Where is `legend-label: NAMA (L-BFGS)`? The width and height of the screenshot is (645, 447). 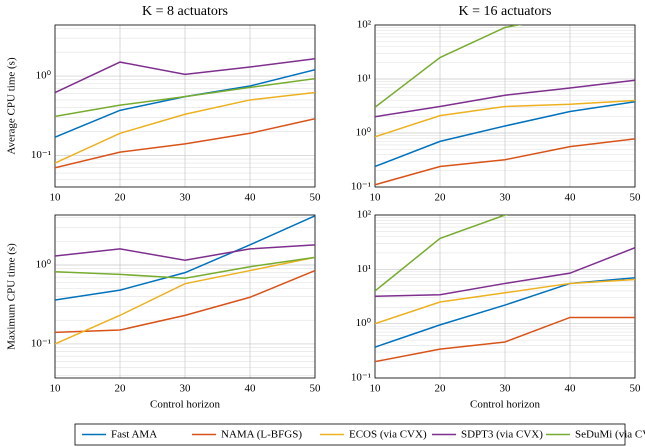
legend-label: NAMA (L-BFGS) is located at coordinates (261, 435).